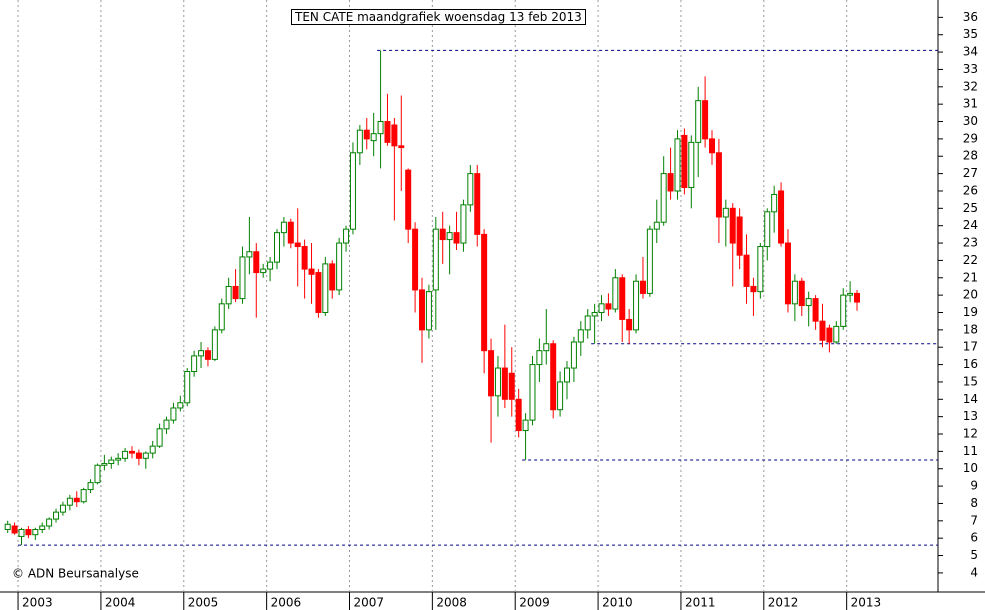 The width and height of the screenshot is (985, 610). Describe the element at coordinates (970, 156) in the screenshot. I see `y-tick-label: 28` at that location.